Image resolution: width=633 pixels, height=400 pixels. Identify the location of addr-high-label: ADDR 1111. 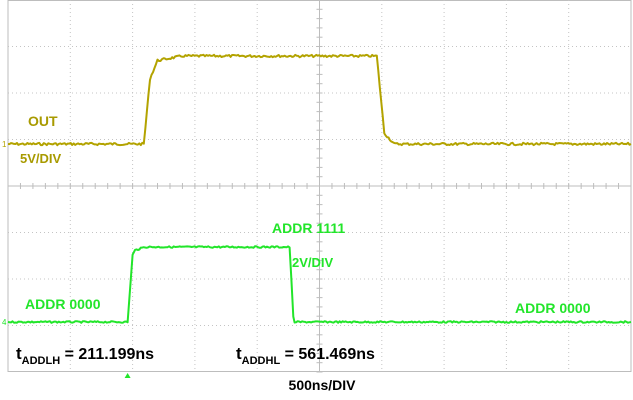
(308, 228).